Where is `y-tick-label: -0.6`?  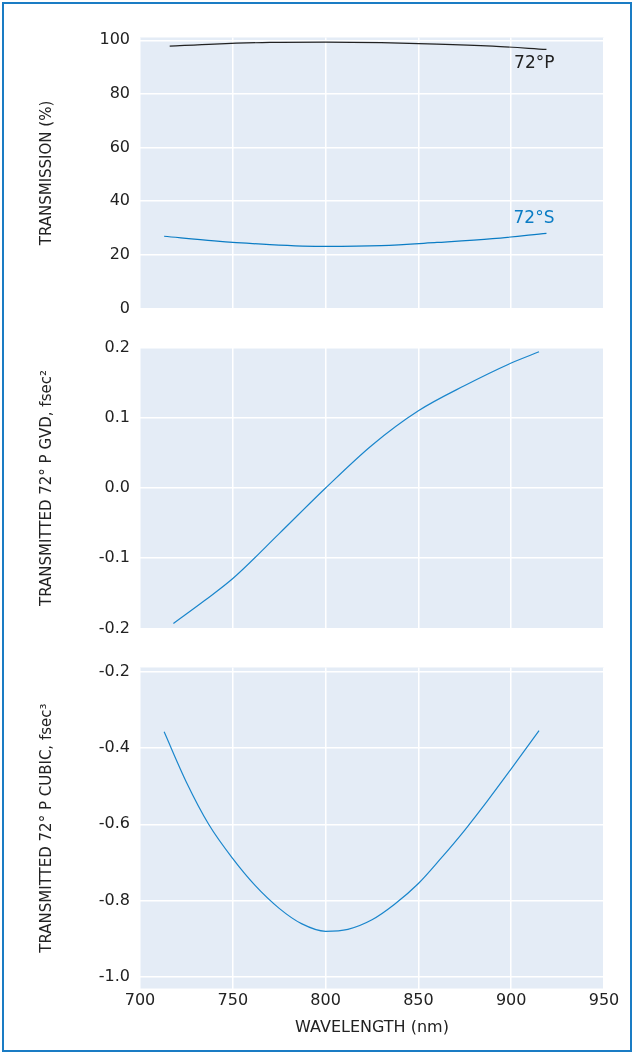
y-tick-label: -0.6 is located at coordinates (114, 823).